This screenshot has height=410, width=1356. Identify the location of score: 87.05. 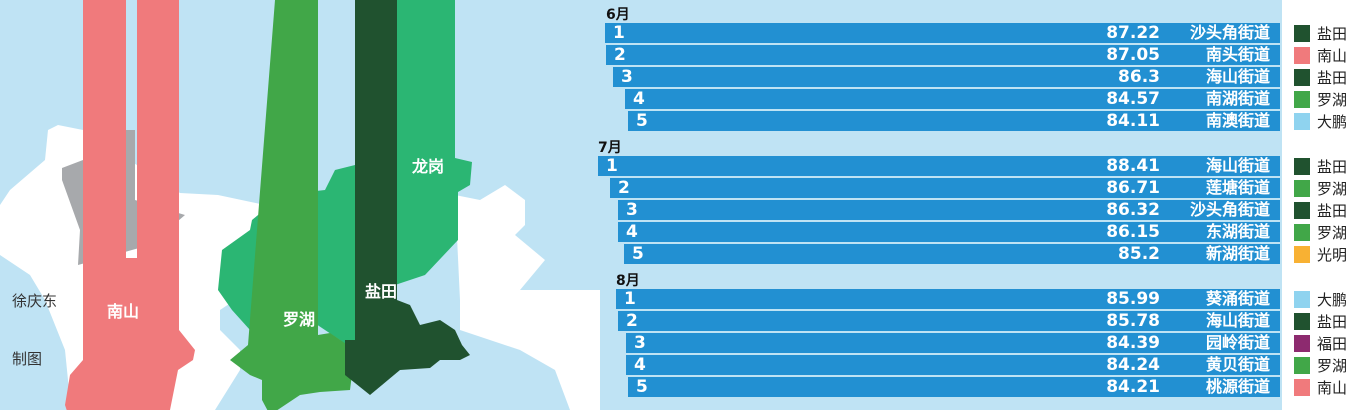
(1133, 55).